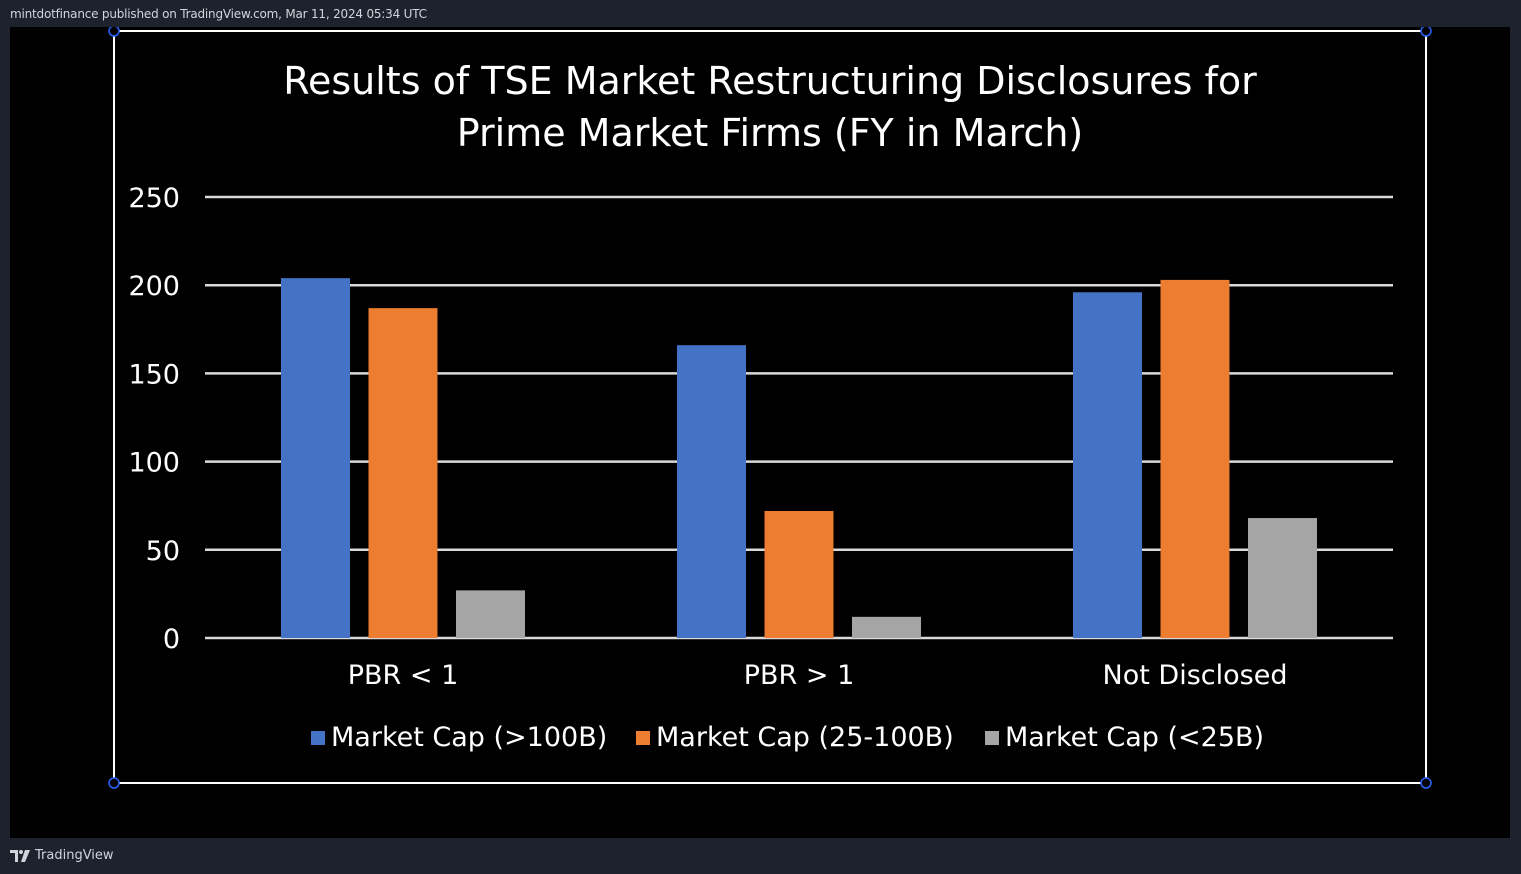 This screenshot has height=874, width=1521. I want to click on y-tick-label: 250, so click(154, 198).